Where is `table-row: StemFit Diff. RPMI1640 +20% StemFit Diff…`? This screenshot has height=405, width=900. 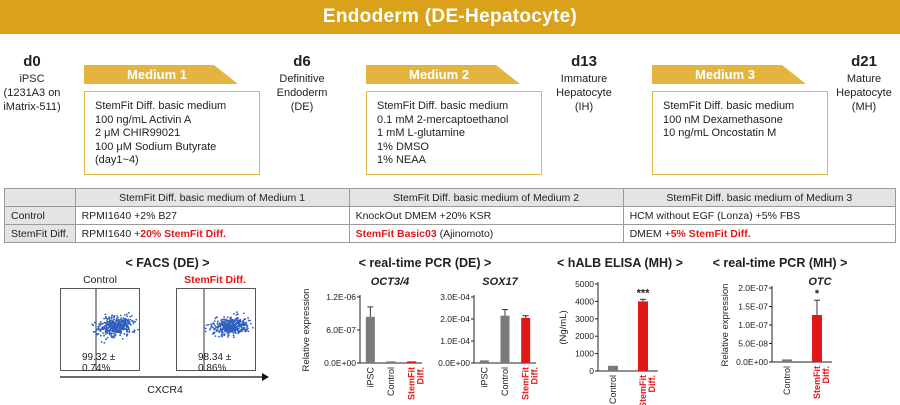 table-row: StemFit Diff. RPMI1640 +20% StemFit Diff… is located at coordinates (450, 233).